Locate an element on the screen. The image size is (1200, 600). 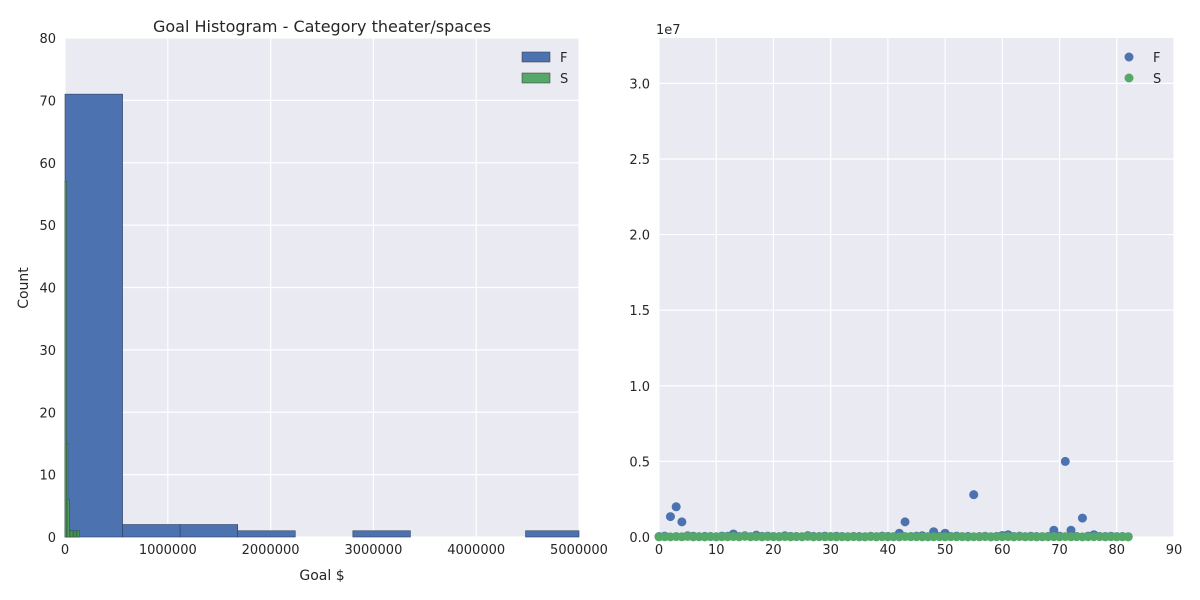
y-tick-label: 1.5 is located at coordinates (639, 311).